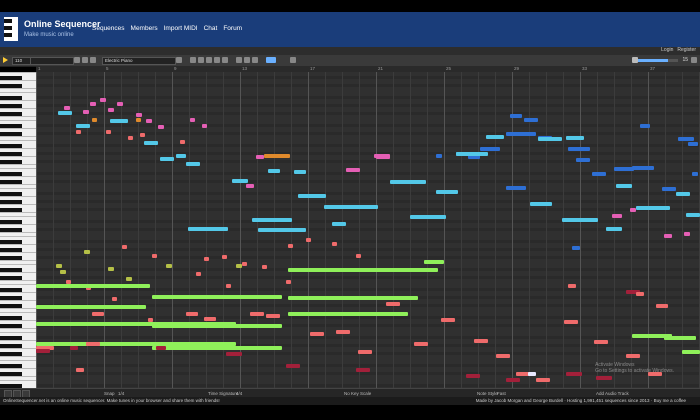  What do you see at coordinates (239, 393) in the screenshot?
I see `time-signature-value: 4/4` at bounding box center [239, 393].